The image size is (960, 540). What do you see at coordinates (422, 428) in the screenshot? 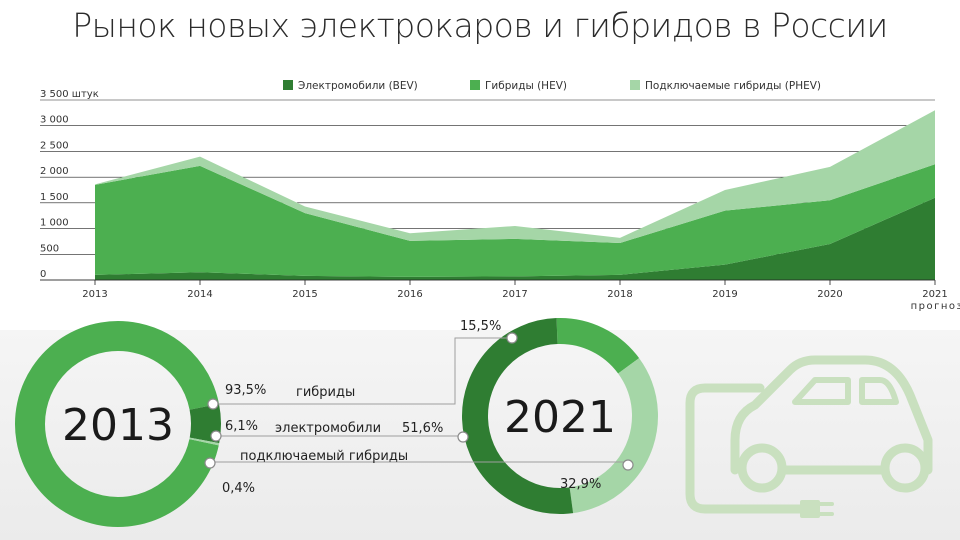
I see `pct-label-2021-bev: 51,6%` at bounding box center [422, 428].